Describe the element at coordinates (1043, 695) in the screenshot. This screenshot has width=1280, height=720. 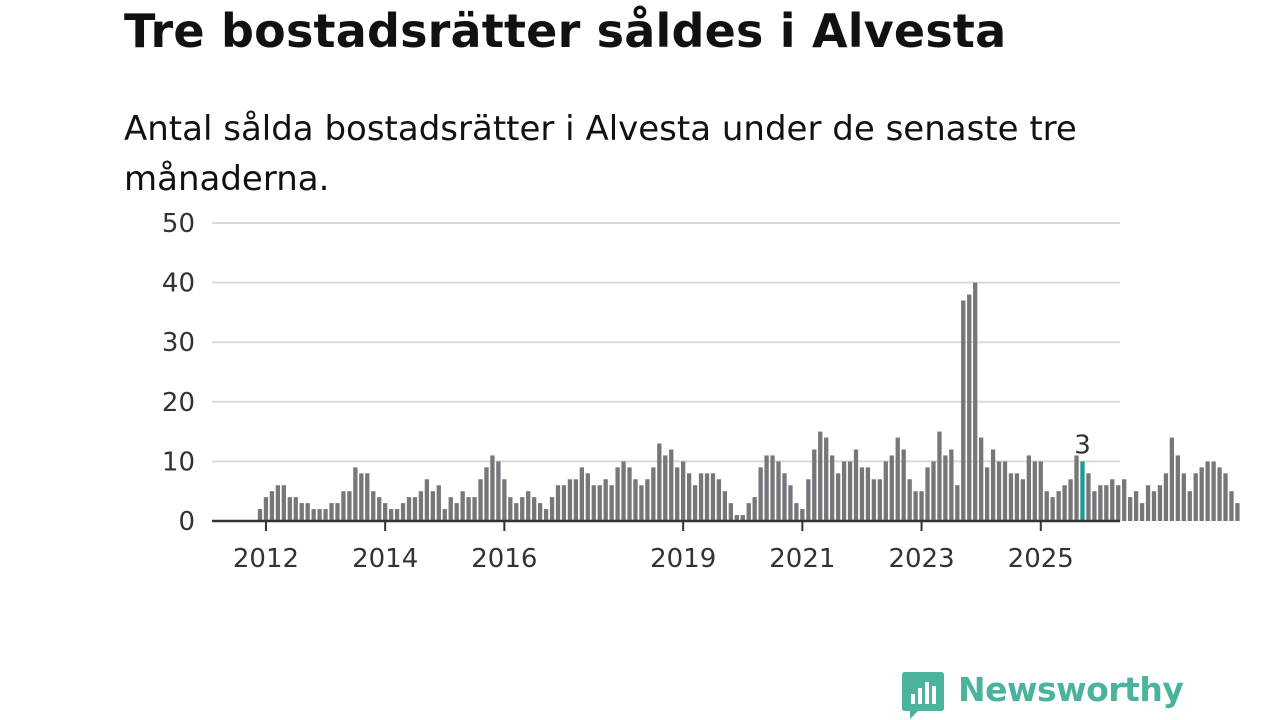
I see `newsworthy-logo: Newsworthy` at that location.